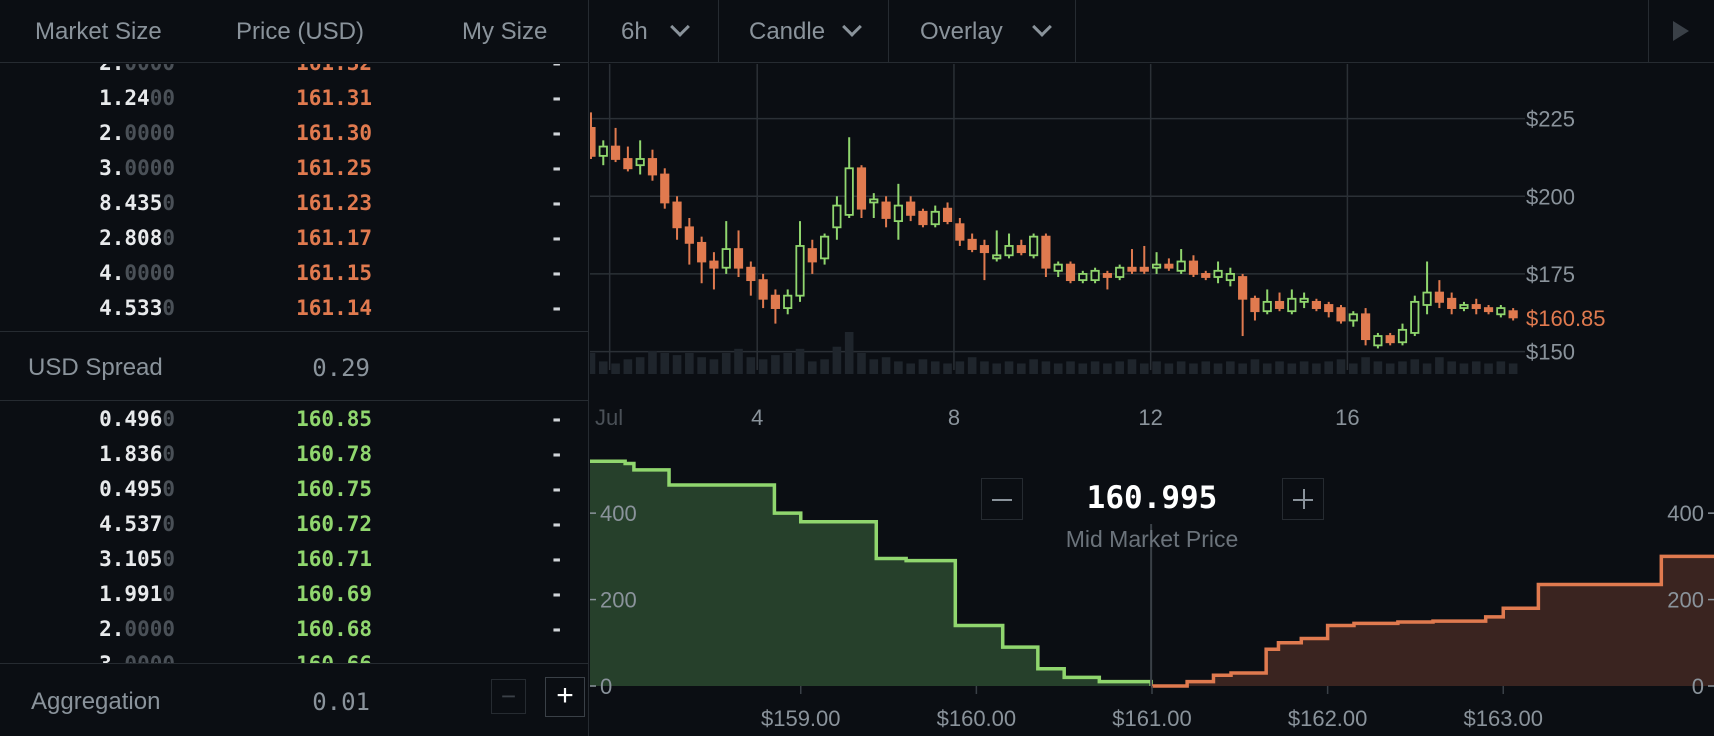  I want to click on bid-row: 3.0000 160.66 -, so click(294, 655).